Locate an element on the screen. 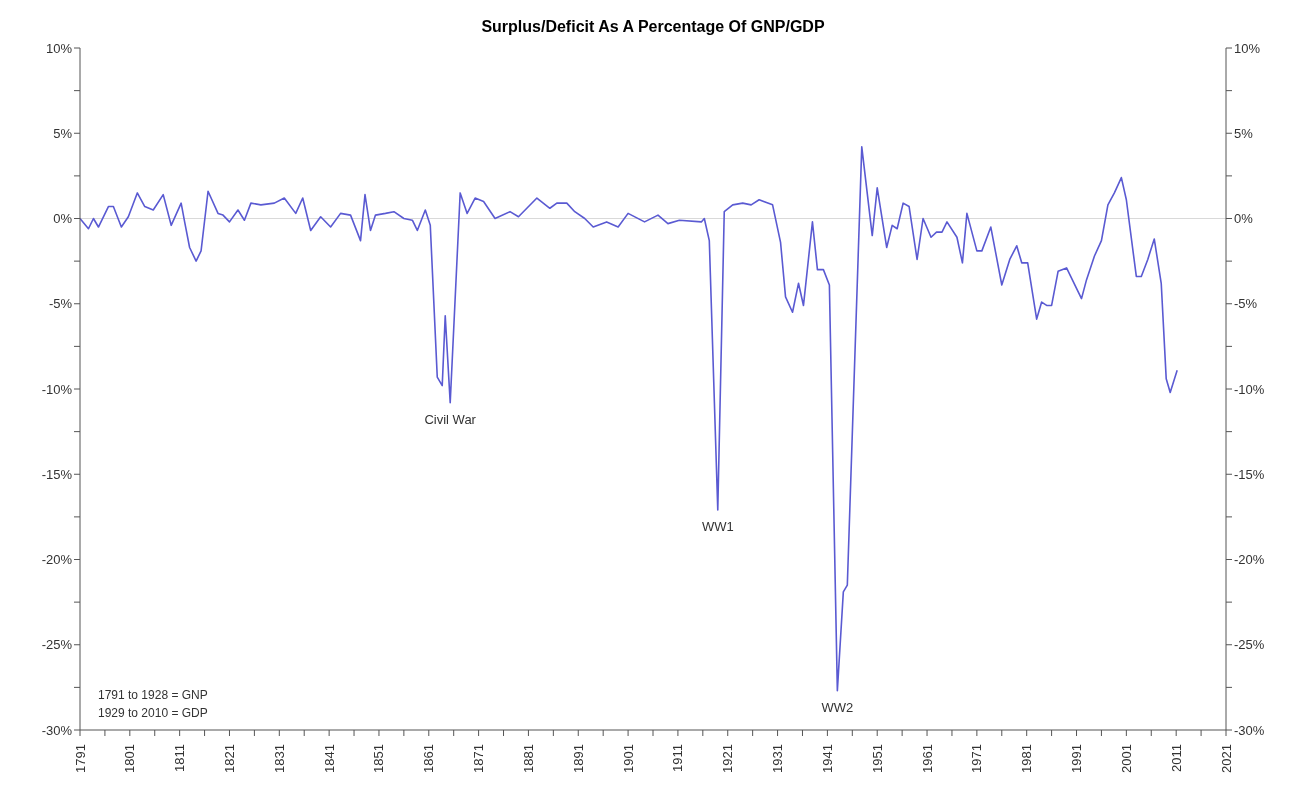 The width and height of the screenshot is (1309, 804). annotation: 1791 to 1928 = GNP is located at coordinates (153, 695).